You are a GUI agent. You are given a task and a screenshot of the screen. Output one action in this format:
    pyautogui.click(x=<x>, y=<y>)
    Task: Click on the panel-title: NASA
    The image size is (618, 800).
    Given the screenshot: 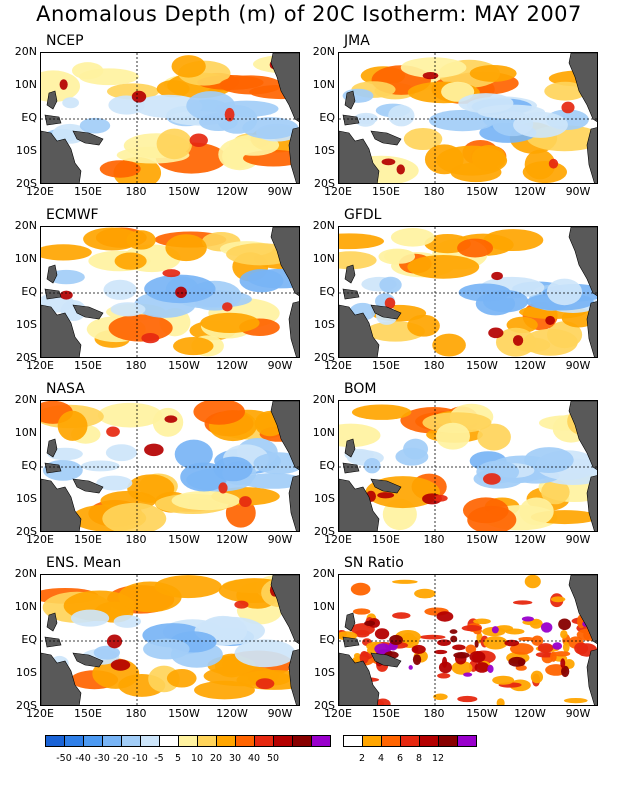 What is the action you would take?
    pyautogui.click(x=65, y=389)
    